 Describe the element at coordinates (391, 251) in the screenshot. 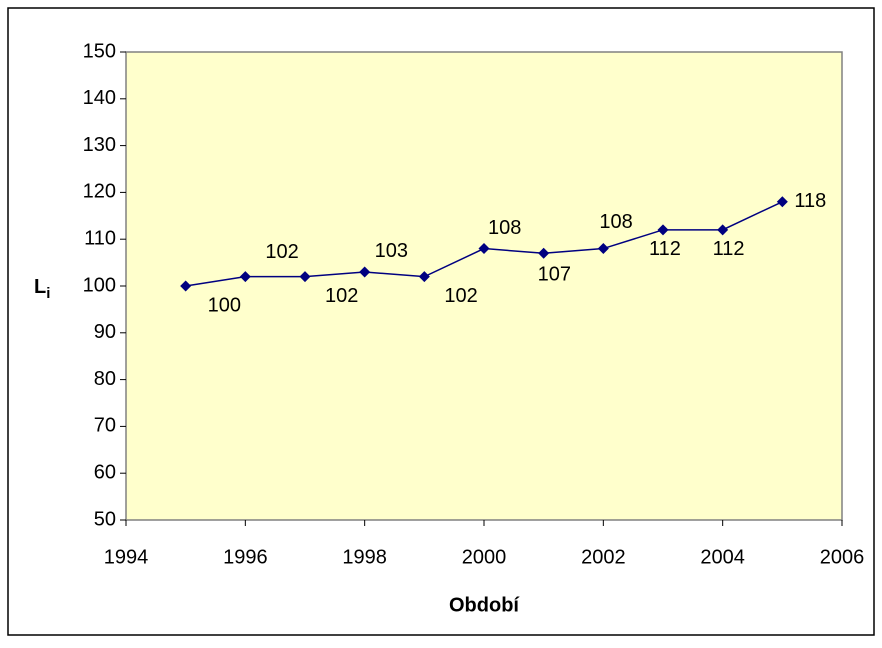

I see `data-label: 103` at that location.